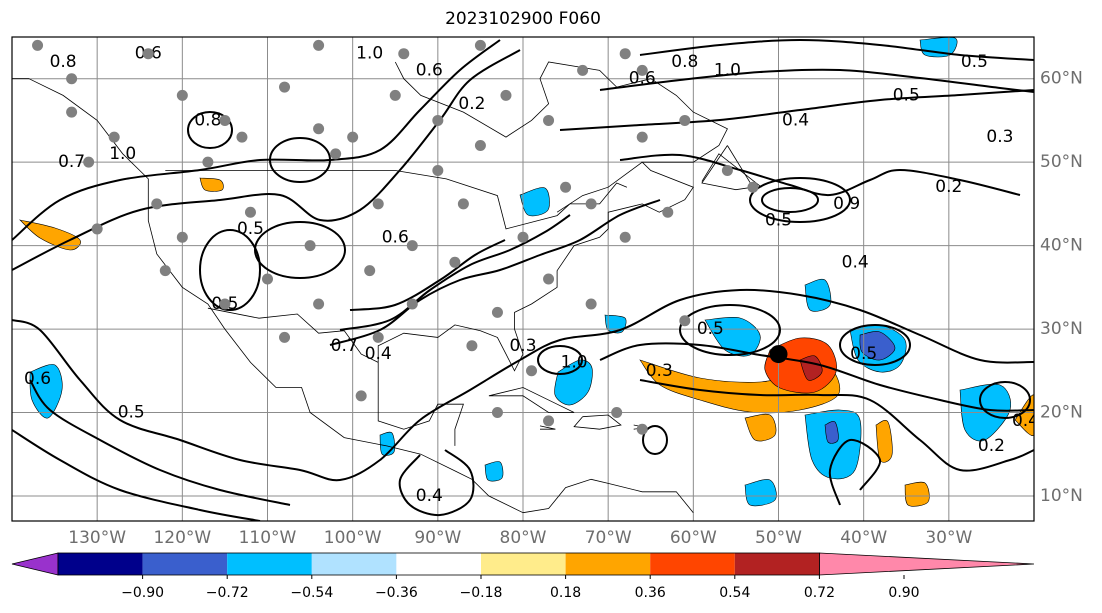 This screenshot has width=1102, height=613. I want to click on latitude-label: 30°N, so click(1061, 329).